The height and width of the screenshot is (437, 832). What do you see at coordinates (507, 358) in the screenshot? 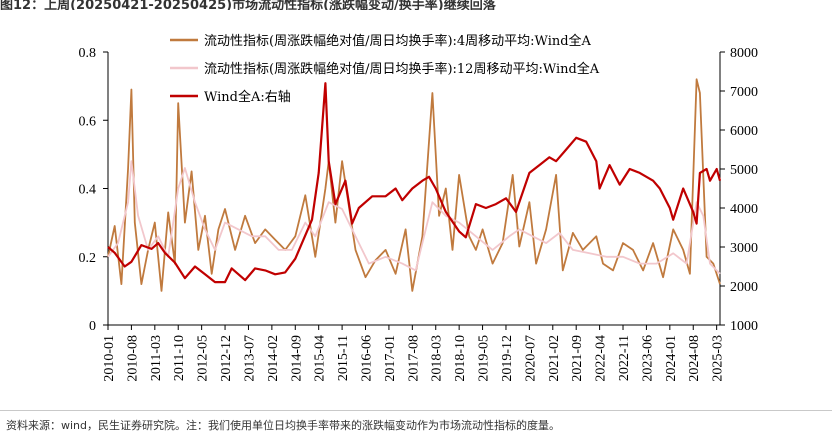
I see `x-tick-label: 2019-12` at bounding box center [507, 358].